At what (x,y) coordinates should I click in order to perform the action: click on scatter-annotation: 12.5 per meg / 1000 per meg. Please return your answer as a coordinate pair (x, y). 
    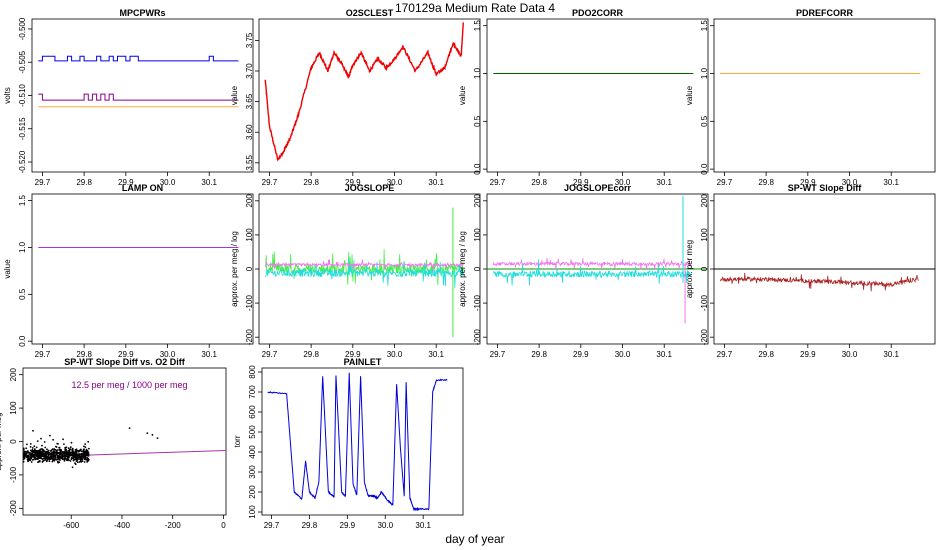
    Looking at the image, I should click on (129, 385).